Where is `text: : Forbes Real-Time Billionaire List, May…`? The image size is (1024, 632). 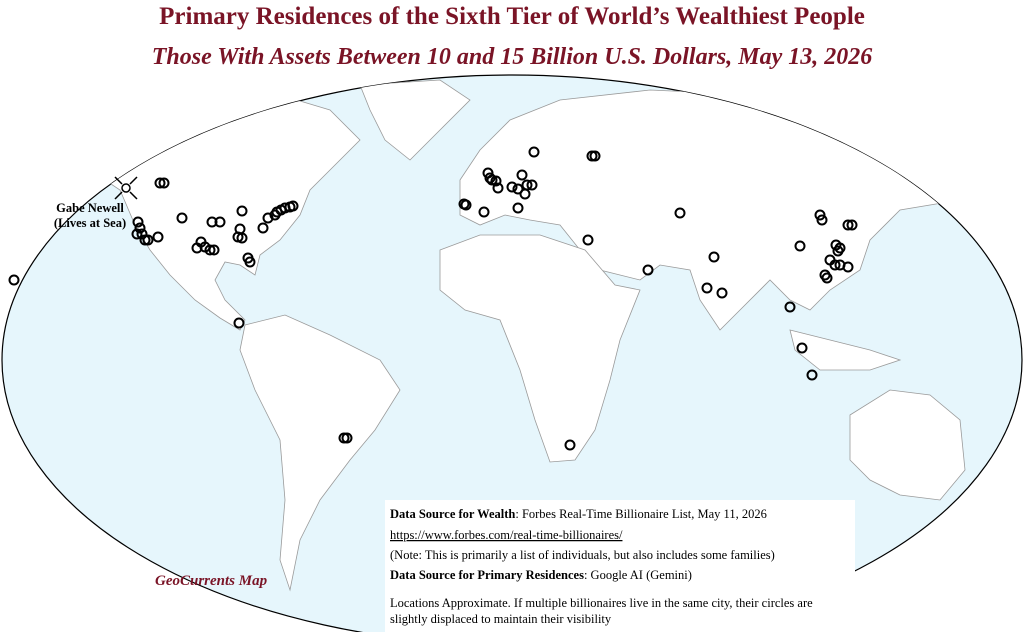 text: : Forbes Real-Time Billionaire List, May… is located at coordinates (641, 514).